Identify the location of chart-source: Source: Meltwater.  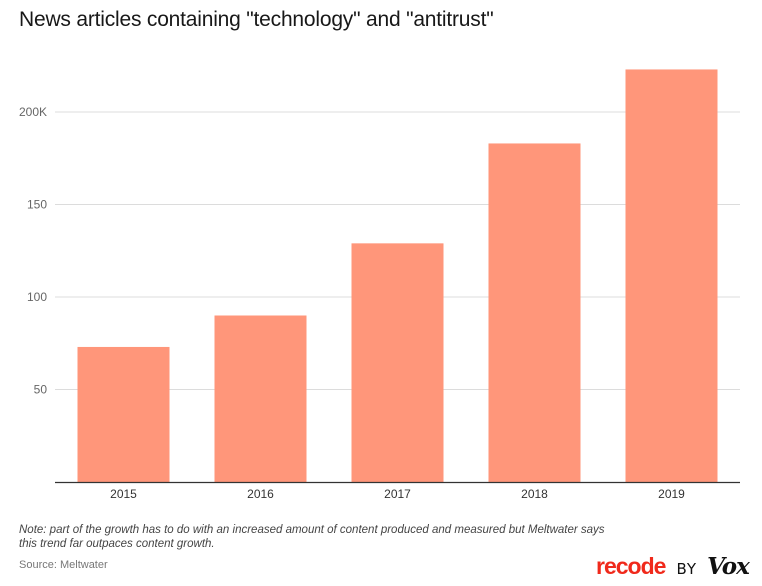
(63, 565).